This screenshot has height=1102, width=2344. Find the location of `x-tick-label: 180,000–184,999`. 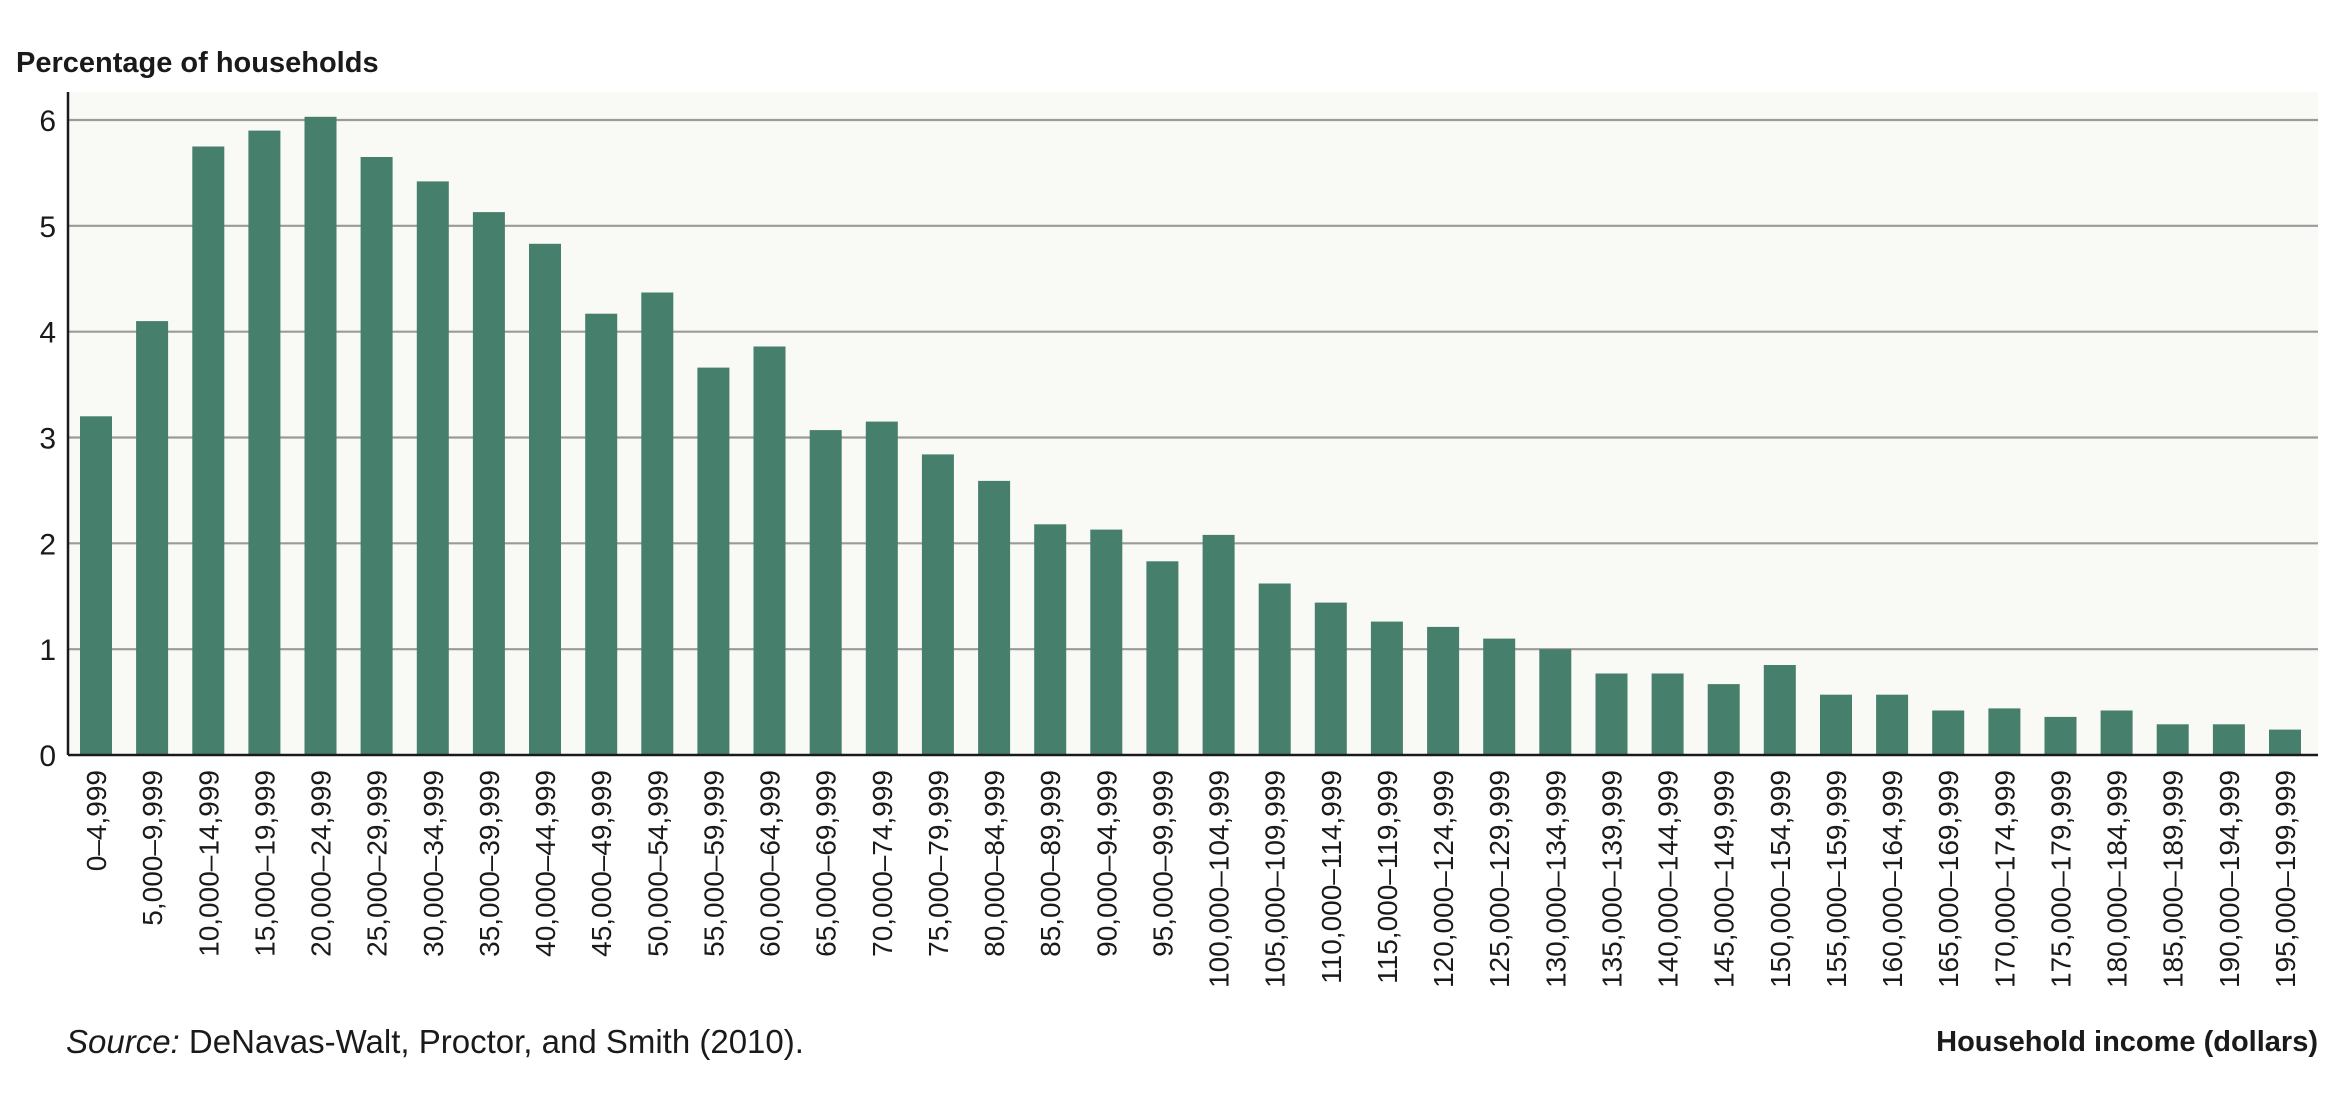

x-tick-label: 180,000–184,999 is located at coordinates (2117, 879).